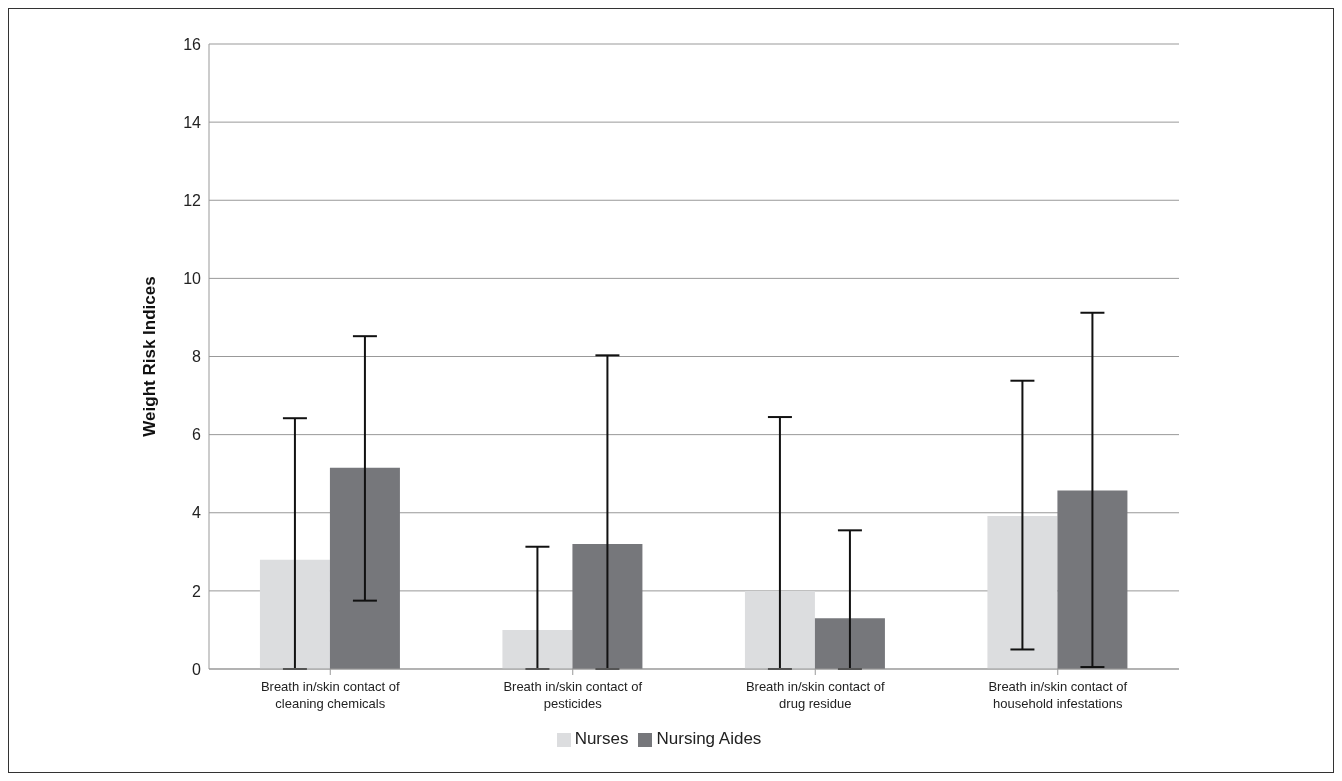 This screenshot has width=1342, height=781. Describe the element at coordinates (197, 357) in the screenshot. I see `y-tick-label: 8` at that location.